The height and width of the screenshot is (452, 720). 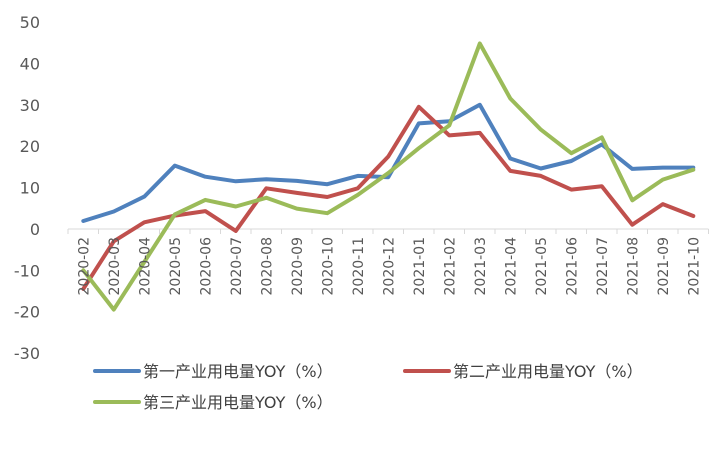 I want to click on x-tick-label: 2020-04, so click(x=145, y=266).